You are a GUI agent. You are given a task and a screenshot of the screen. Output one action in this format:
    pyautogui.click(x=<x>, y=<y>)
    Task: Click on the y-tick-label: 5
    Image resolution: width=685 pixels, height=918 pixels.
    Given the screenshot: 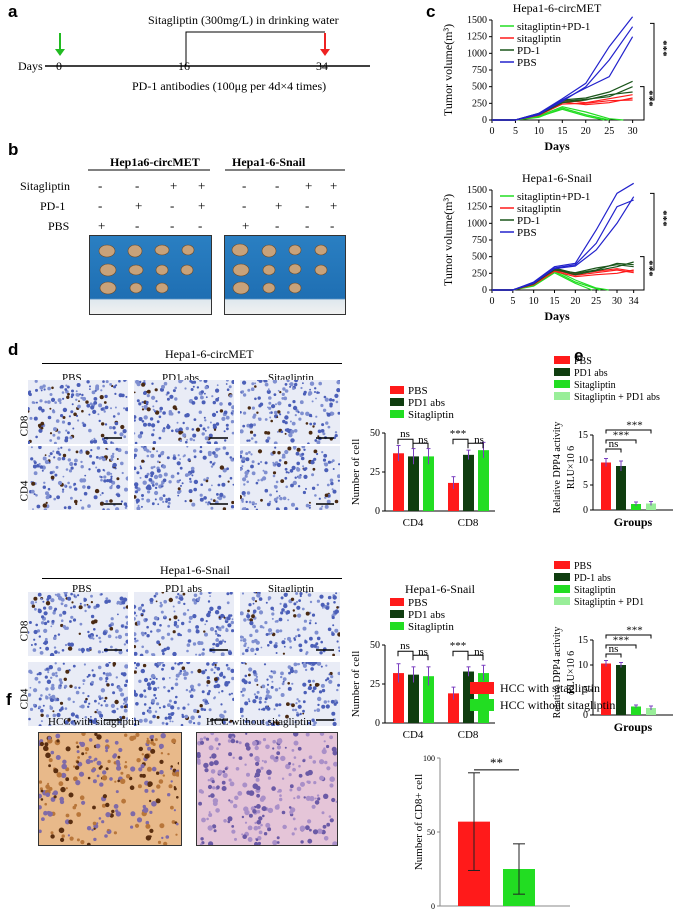 What is the action you would take?
    pyautogui.click(x=585, y=690)
    